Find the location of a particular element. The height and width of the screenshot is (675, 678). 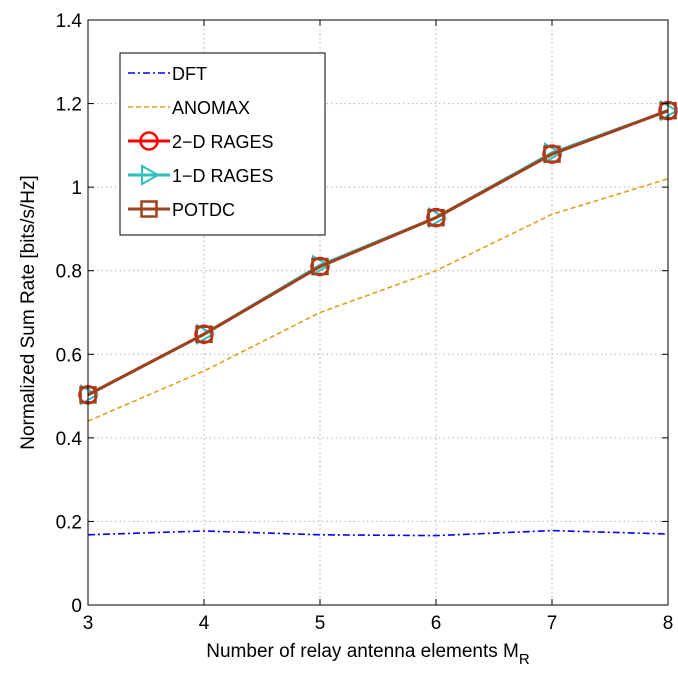

legend-label: 2−D RAGES is located at coordinates (223, 142).